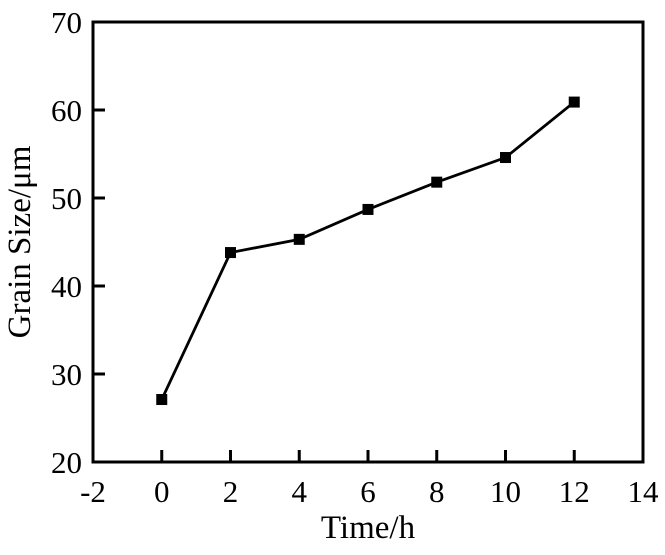 The width and height of the screenshot is (665, 555). What do you see at coordinates (20, 241) in the screenshot?
I see `y-axis-title: Grain Size/μm` at bounding box center [20, 241].